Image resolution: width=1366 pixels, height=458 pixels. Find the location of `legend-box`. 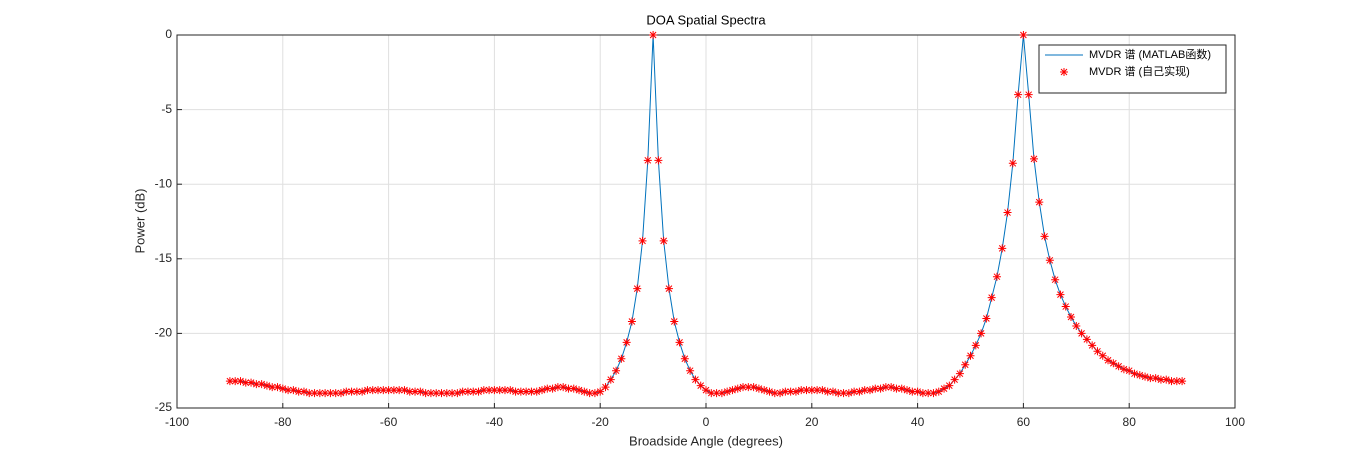

legend-box is located at coordinates (1132, 69).